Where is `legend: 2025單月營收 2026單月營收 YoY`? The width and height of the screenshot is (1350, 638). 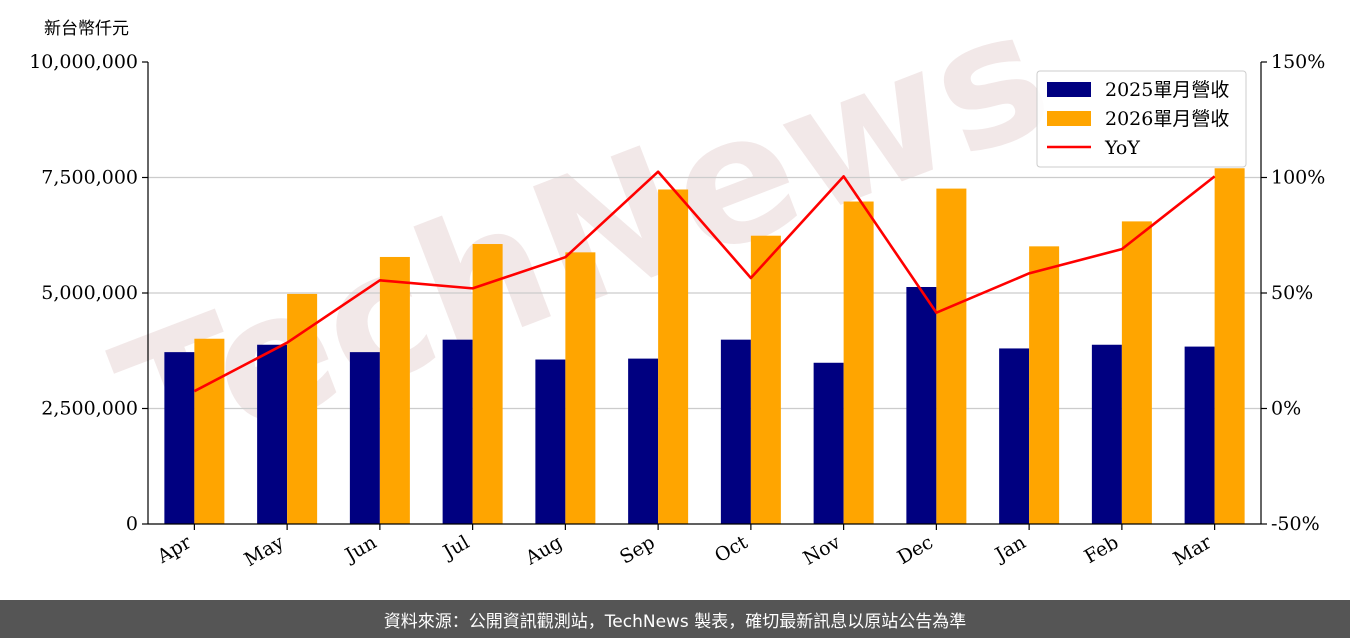 legend: 2025單月營收 2026單月營收 YoY is located at coordinates (1141, 119).